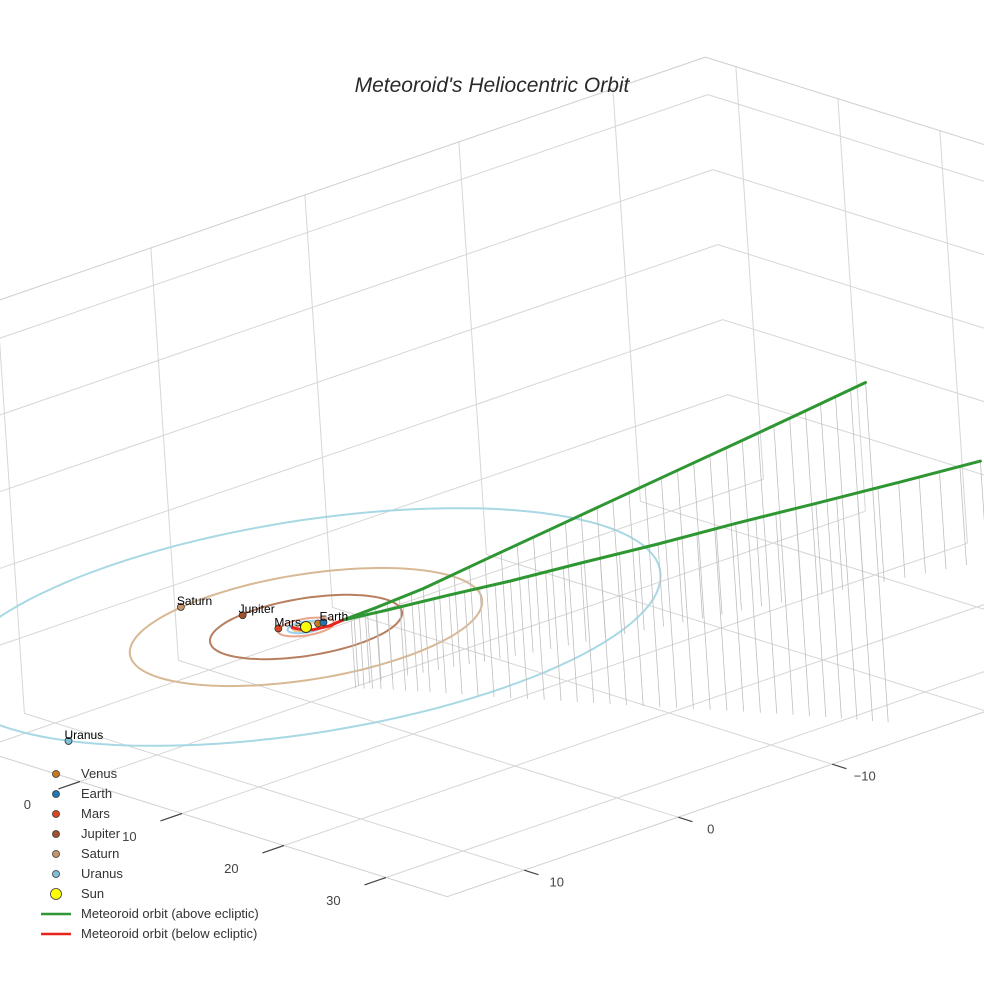 The height and width of the screenshot is (984, 984). Describe the element at coordinates (99, 773) in the screenshot. I see `legend-label: Venus` at that location.